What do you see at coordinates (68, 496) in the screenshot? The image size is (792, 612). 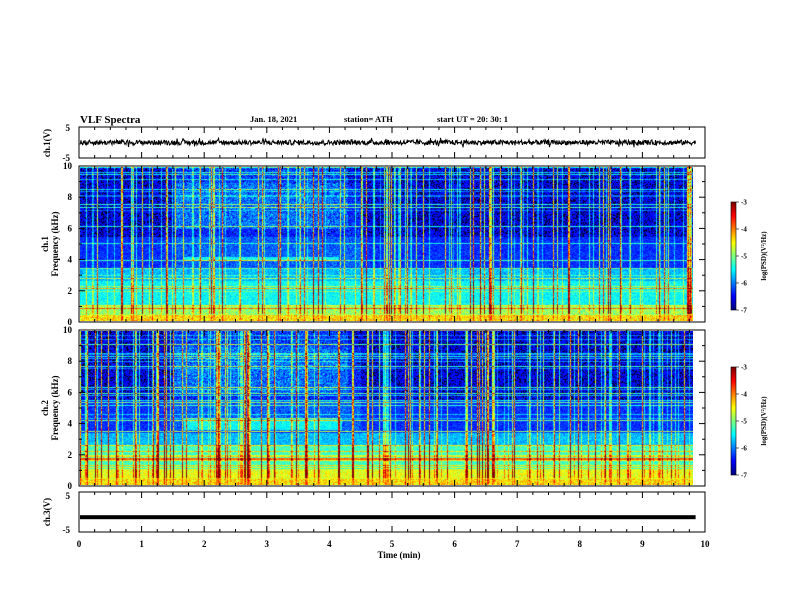 I see `ch3-ytick-top: 5` at bounding box center [68, 496].